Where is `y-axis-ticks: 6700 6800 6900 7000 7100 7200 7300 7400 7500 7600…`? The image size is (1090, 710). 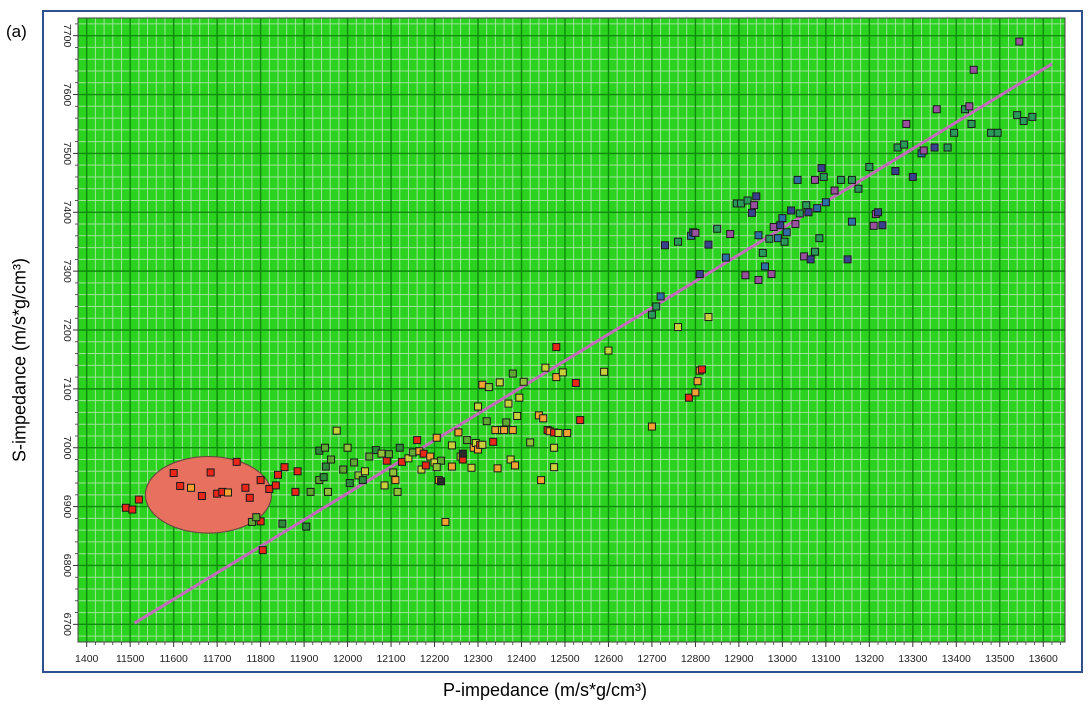
y-axis-ticks: 6700 6800 6900 7000 7100 7200 7300 7400 7500 7600… is located at coordinates (69, 330).